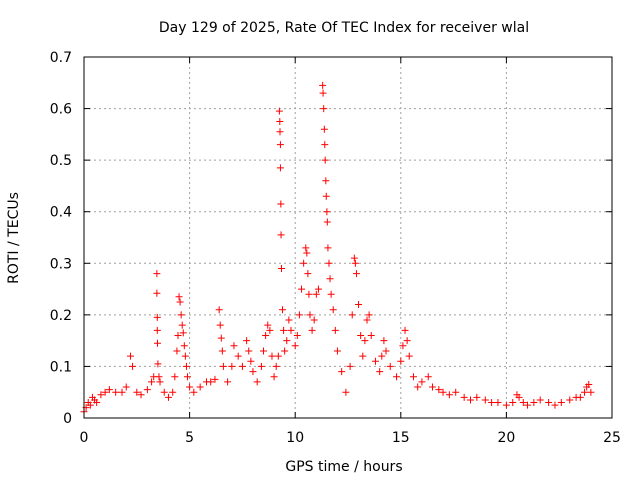 The height and width of the screenshot is (480, 640). What do you see at coordinates (189, 438) in the screenshot?
I see `x-tick-label: 5` at bounding box center [189, 438].